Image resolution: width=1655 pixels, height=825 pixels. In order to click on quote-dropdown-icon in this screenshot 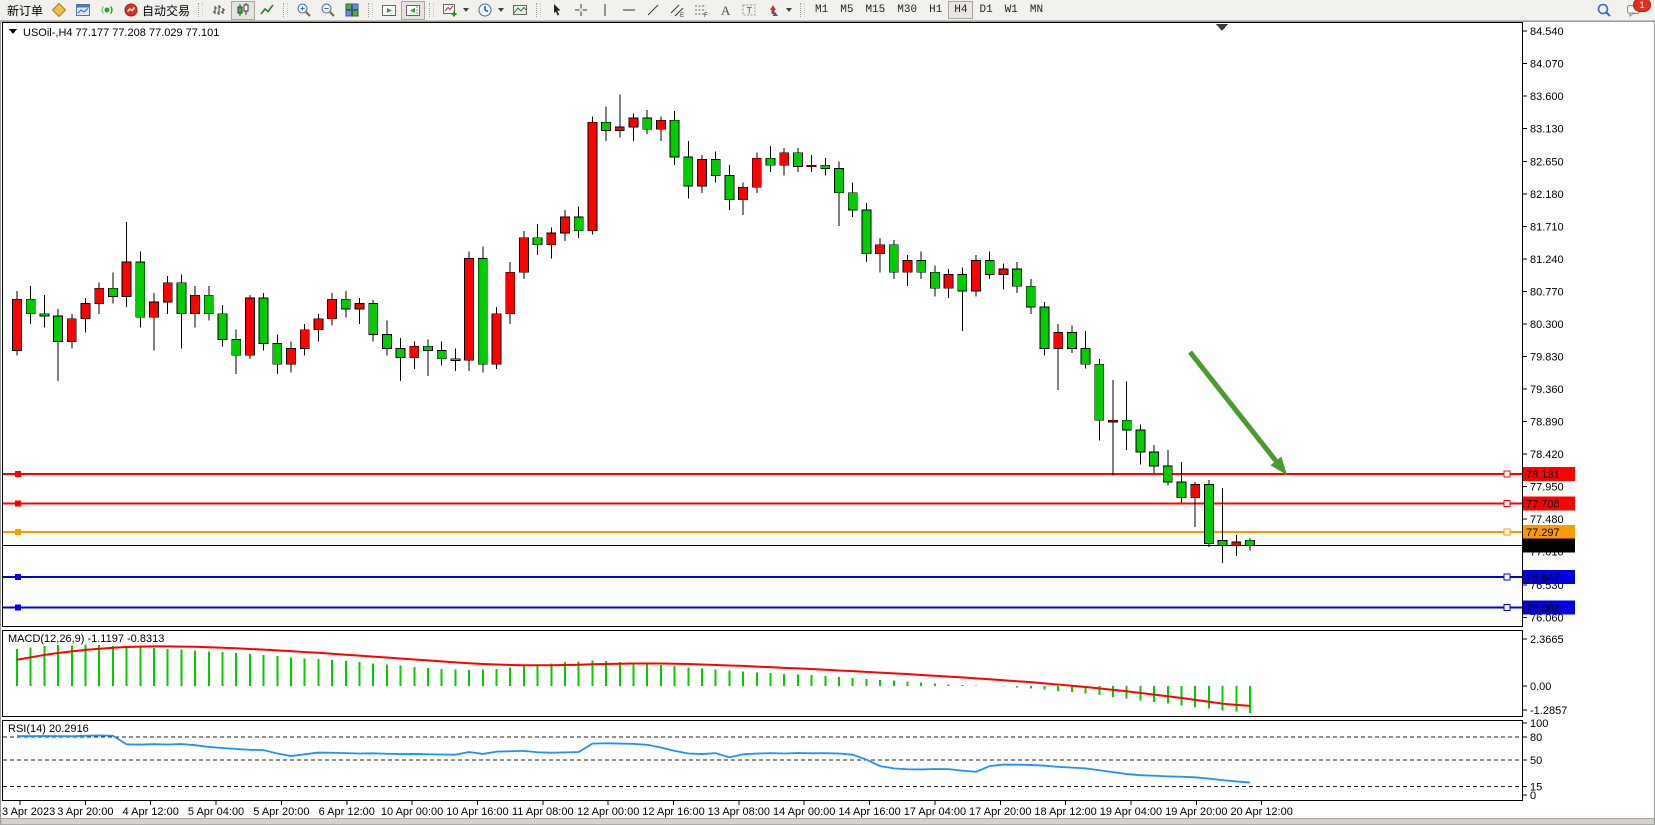, I will do `click(13, 31)`.